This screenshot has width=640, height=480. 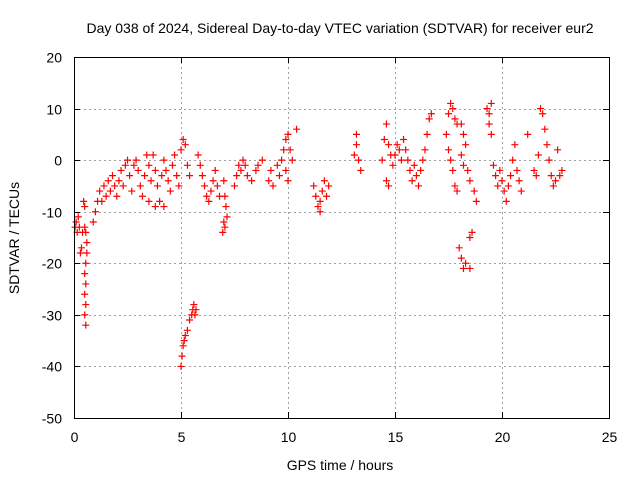 I want to click on x-axis-label: GPS time / hours, so click(x=340, y=465).